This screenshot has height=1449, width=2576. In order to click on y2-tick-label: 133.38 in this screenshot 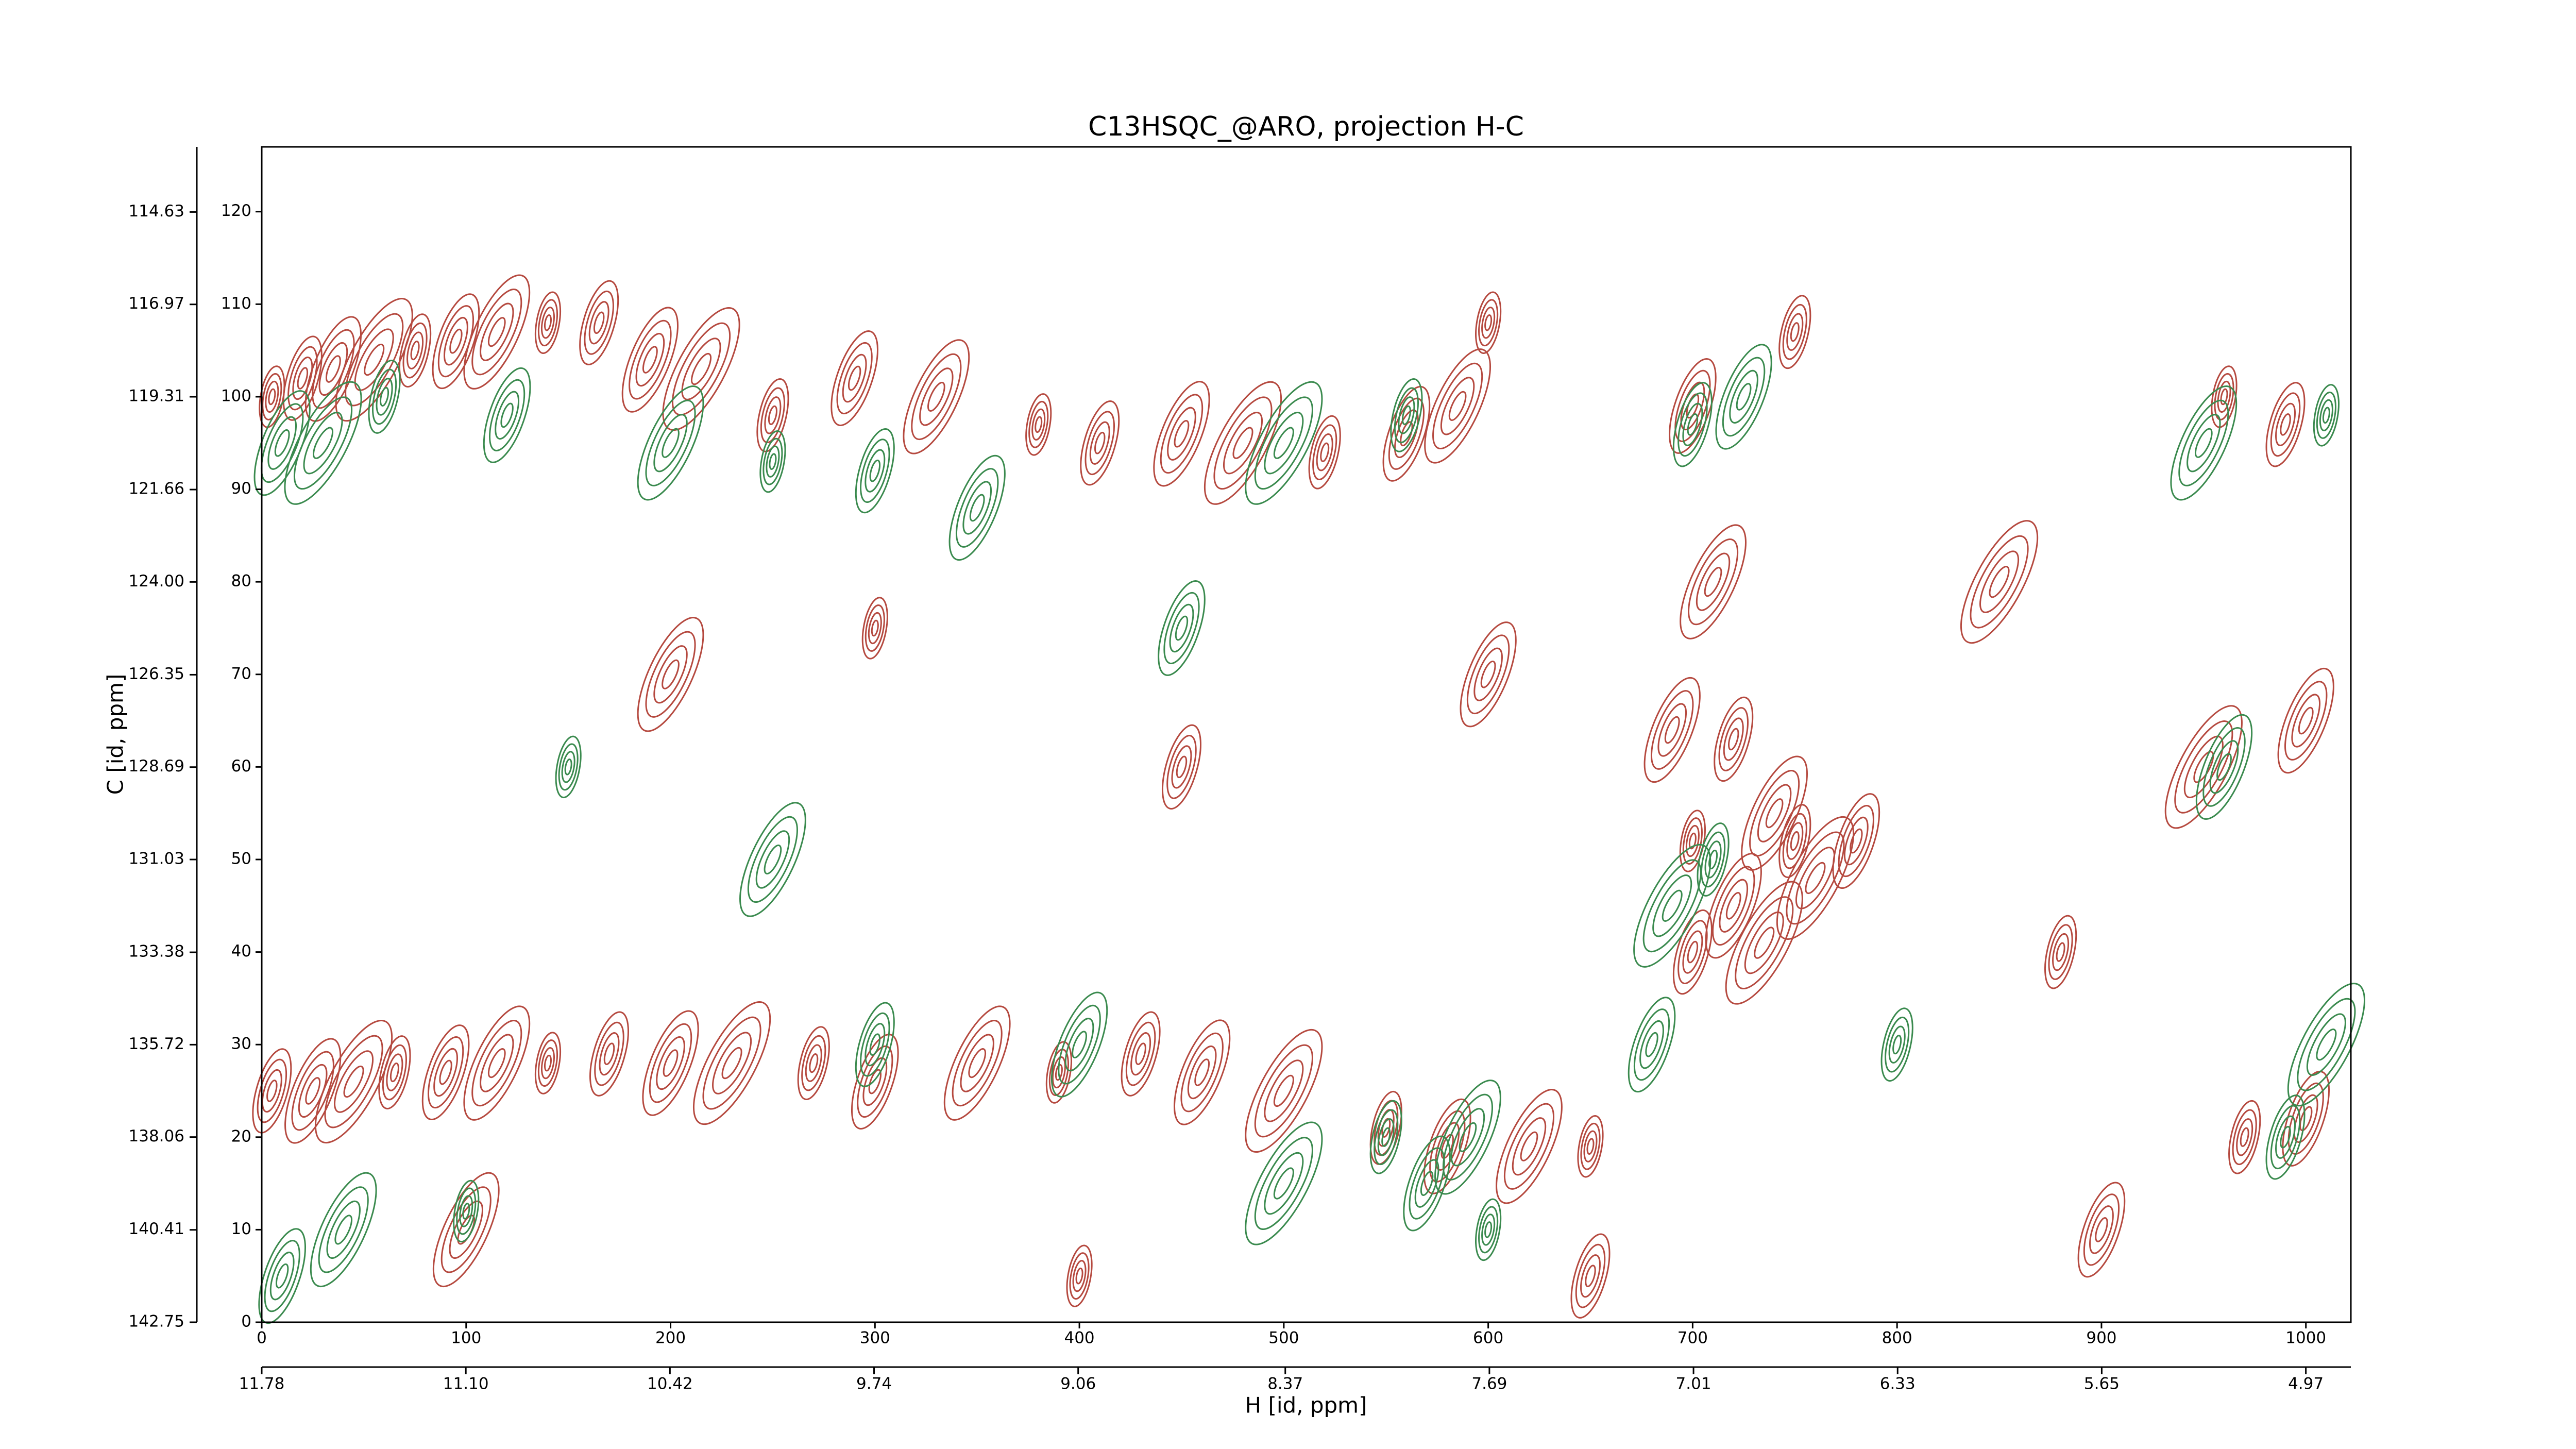, I will do `click(156, 951)`.